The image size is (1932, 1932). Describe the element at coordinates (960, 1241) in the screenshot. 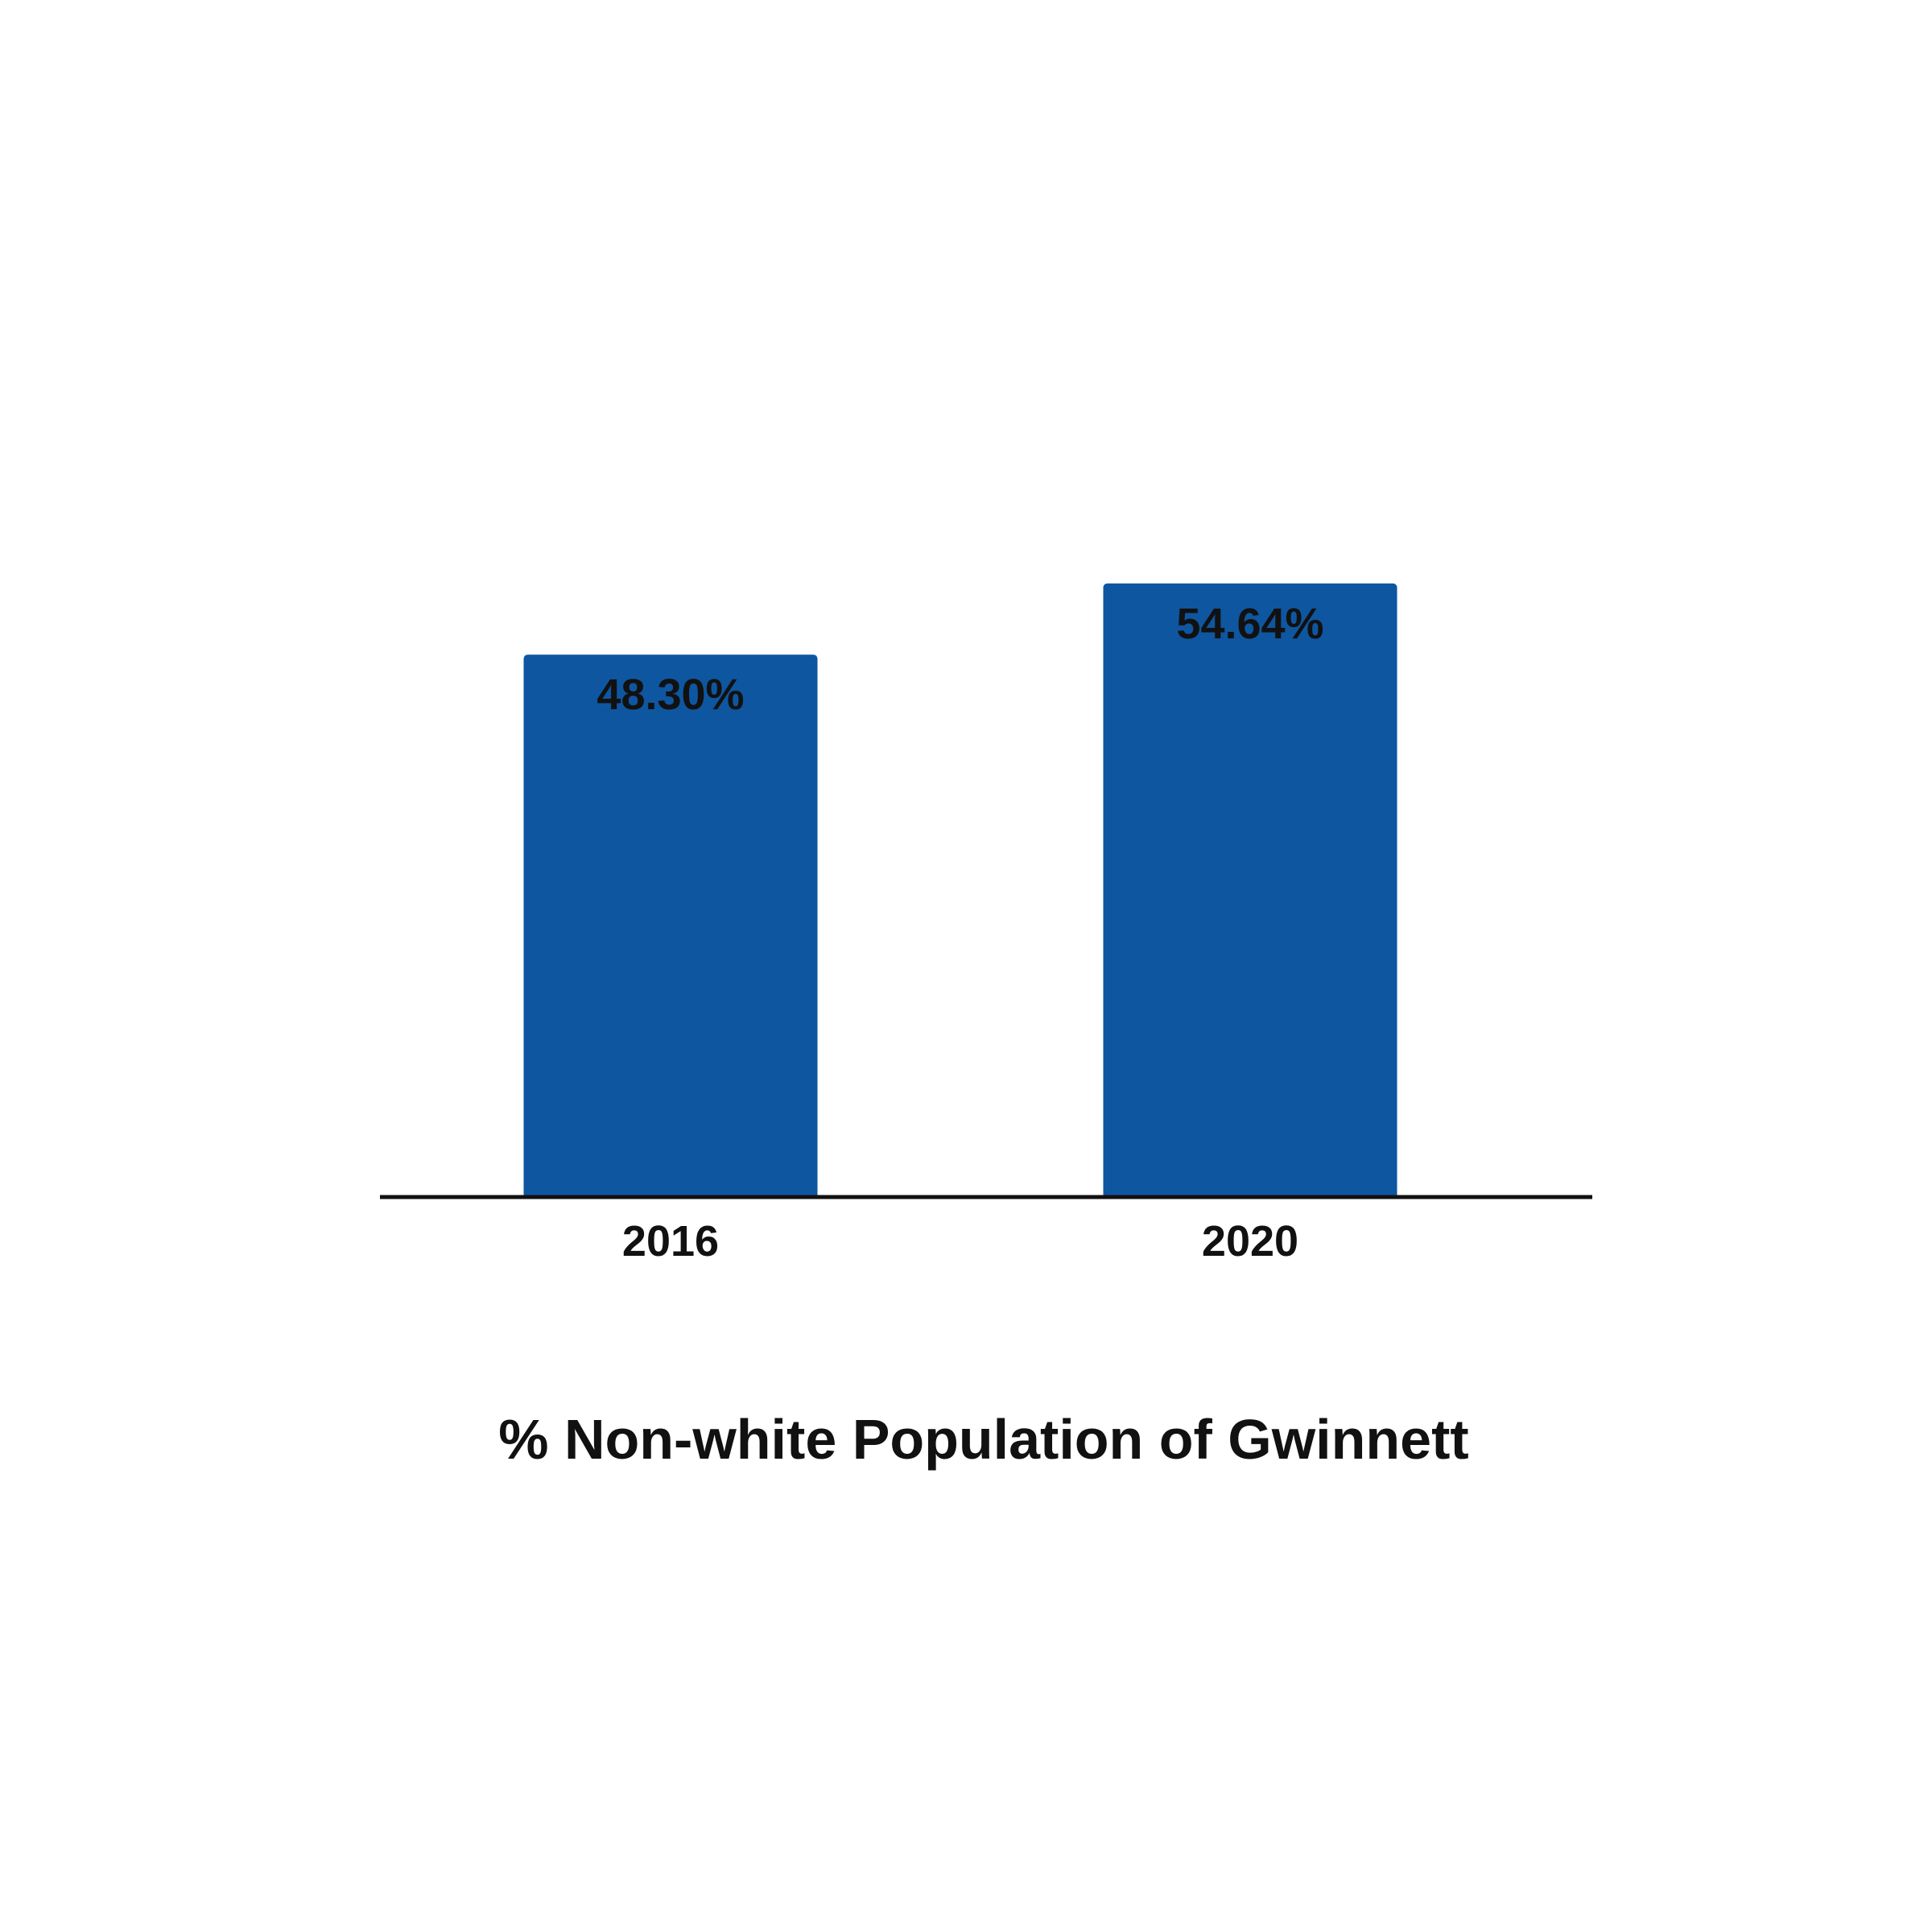

I see `x-tick-labels-group: 2016 2020` at that location.